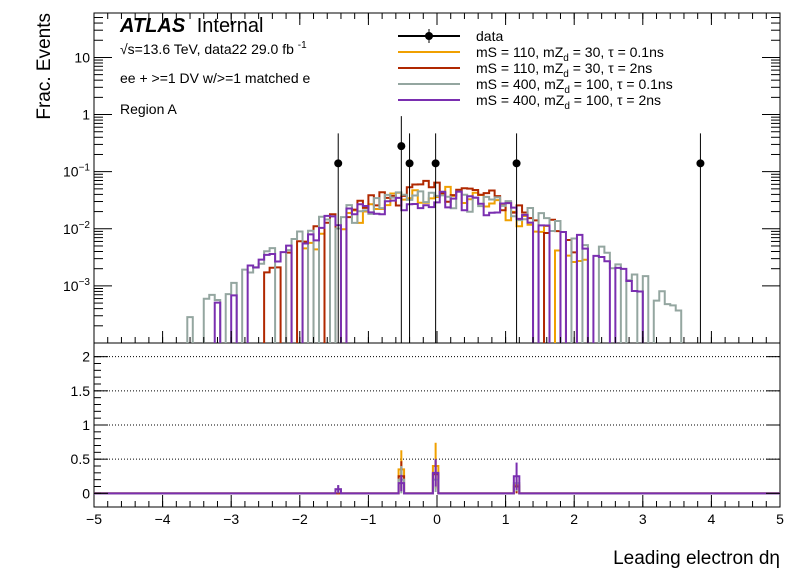 This screenshot has width=796, height=572. What do you see at coordinates (437, 519) in the screenshot?
I see `x-tick-label: 0` at bounding box center [437, 519].